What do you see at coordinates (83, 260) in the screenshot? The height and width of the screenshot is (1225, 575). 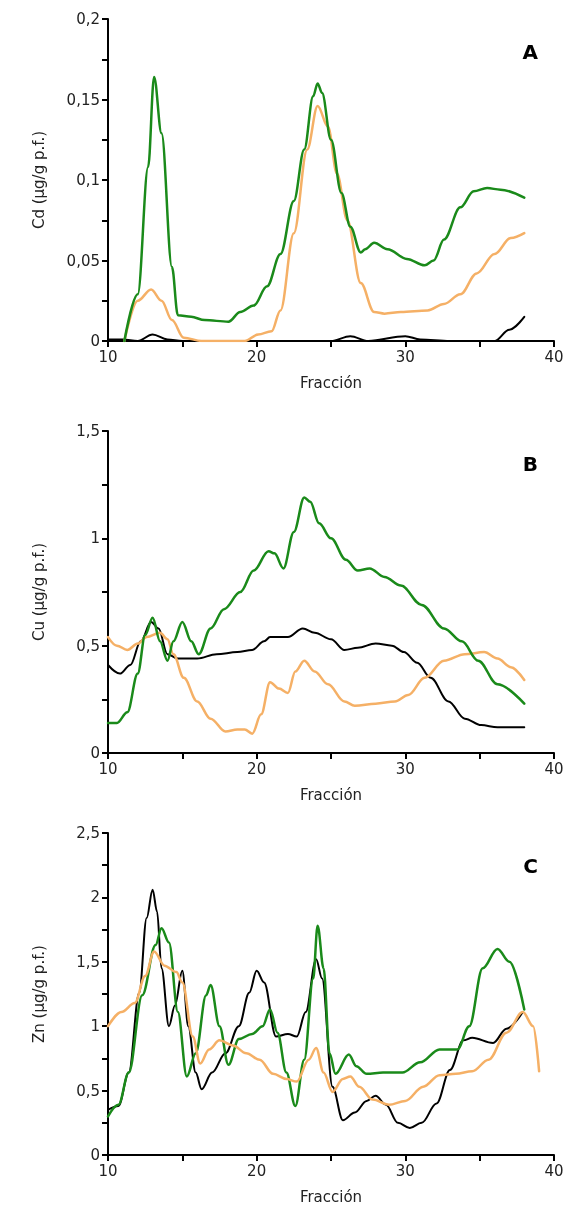 I see `y-tick-label: 0,05` at bounding box center [83, 260].